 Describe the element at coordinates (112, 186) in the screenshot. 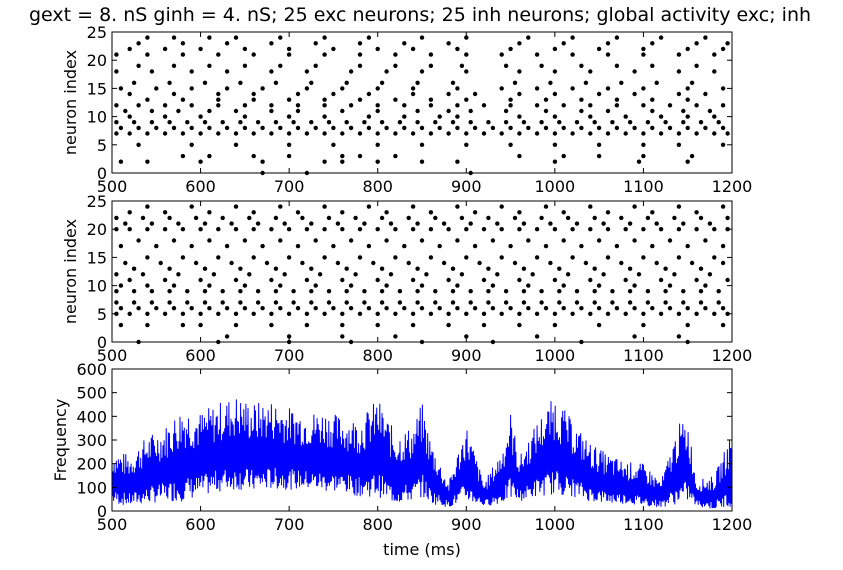

I see `x-tick-label: 500` at that location.